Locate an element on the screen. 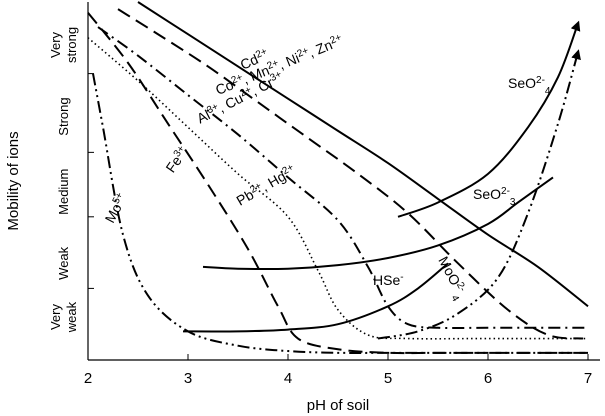  y-category-label: Very weak is located at coordinates (63, 317).